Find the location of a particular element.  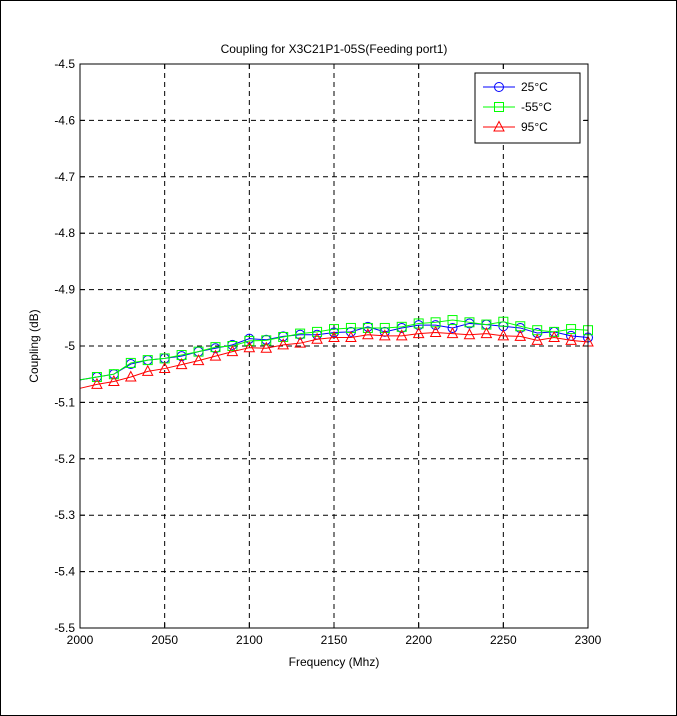

legend: 25°C -55°C 95°C is located at coordinates (527, 108).